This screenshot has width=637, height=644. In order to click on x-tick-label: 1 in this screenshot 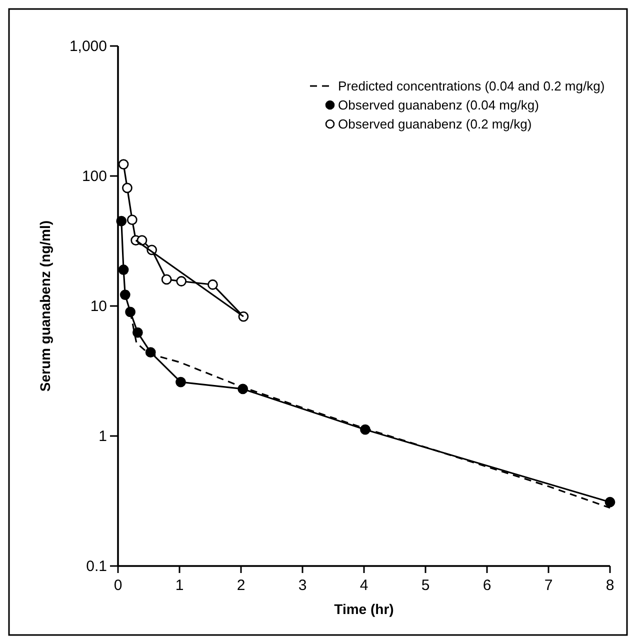, I will do `click(179, 585)`.